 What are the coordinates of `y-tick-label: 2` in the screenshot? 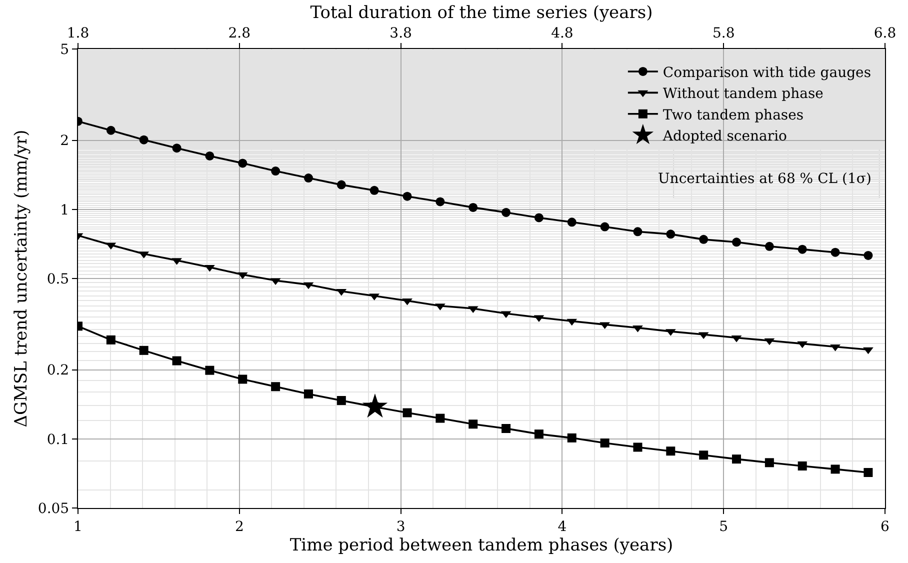 It's located at (65, 141).